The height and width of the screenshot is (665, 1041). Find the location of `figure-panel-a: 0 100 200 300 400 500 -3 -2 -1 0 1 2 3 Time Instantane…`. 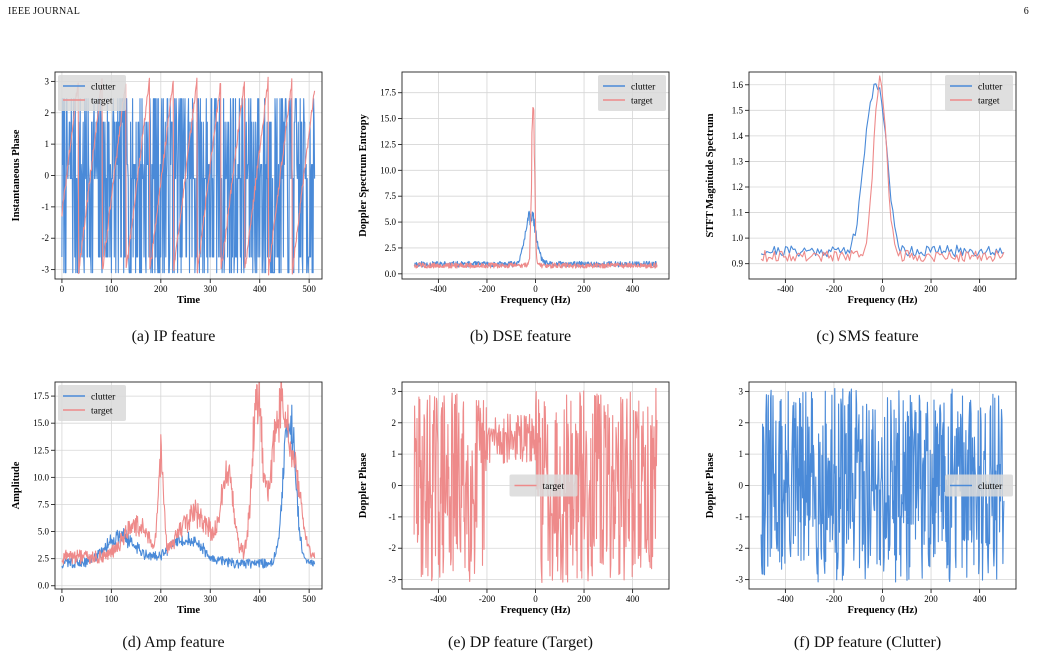

figure-panel-a: 0 100 200 300 400 500 -3 -2 -1 0 1 2 3 Time Instantane… is located at coordinates (173, 210).